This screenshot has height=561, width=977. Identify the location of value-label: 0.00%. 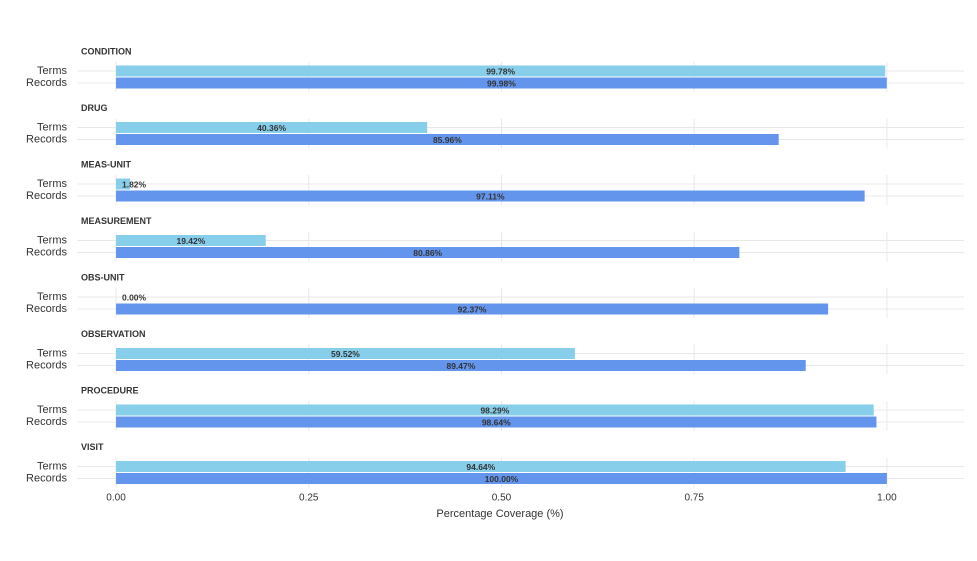
(134, 297).